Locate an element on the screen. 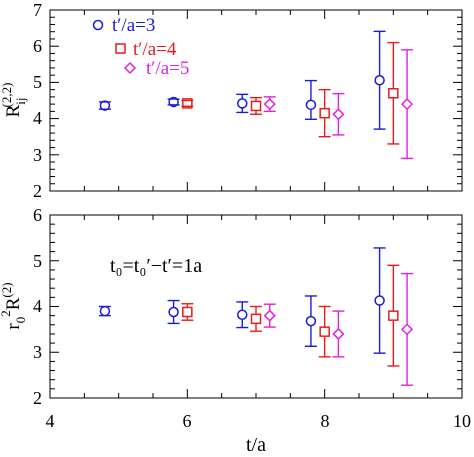 The height and width of the screenshot is (457, 474). x-tick-label: 4 is located at coordinates (50, 421).